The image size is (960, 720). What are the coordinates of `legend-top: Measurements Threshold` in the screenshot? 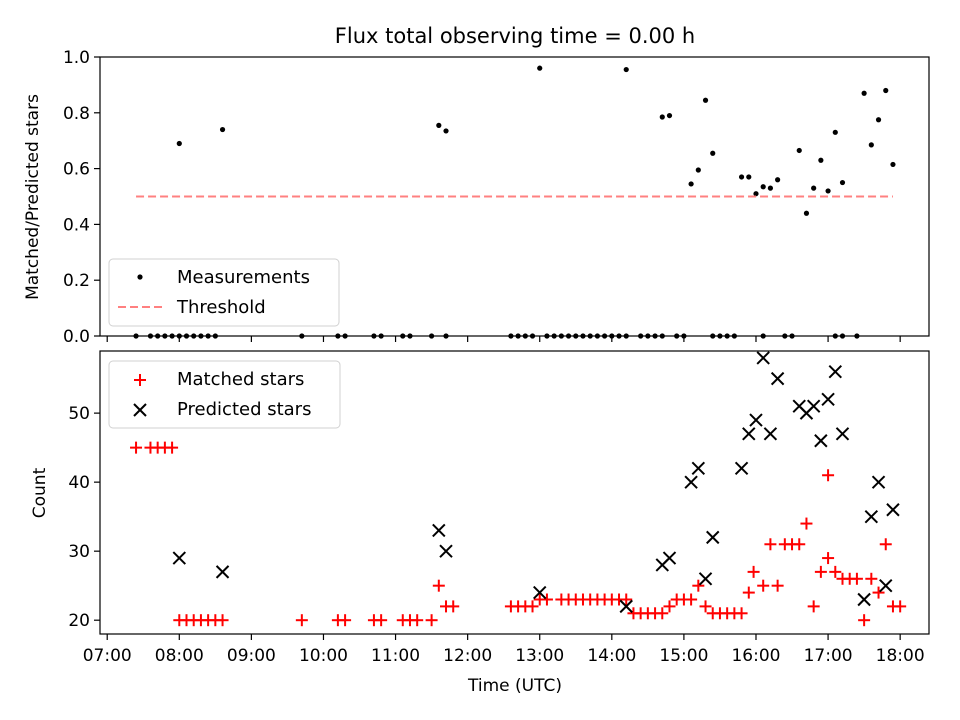 It's located at (224, 292).